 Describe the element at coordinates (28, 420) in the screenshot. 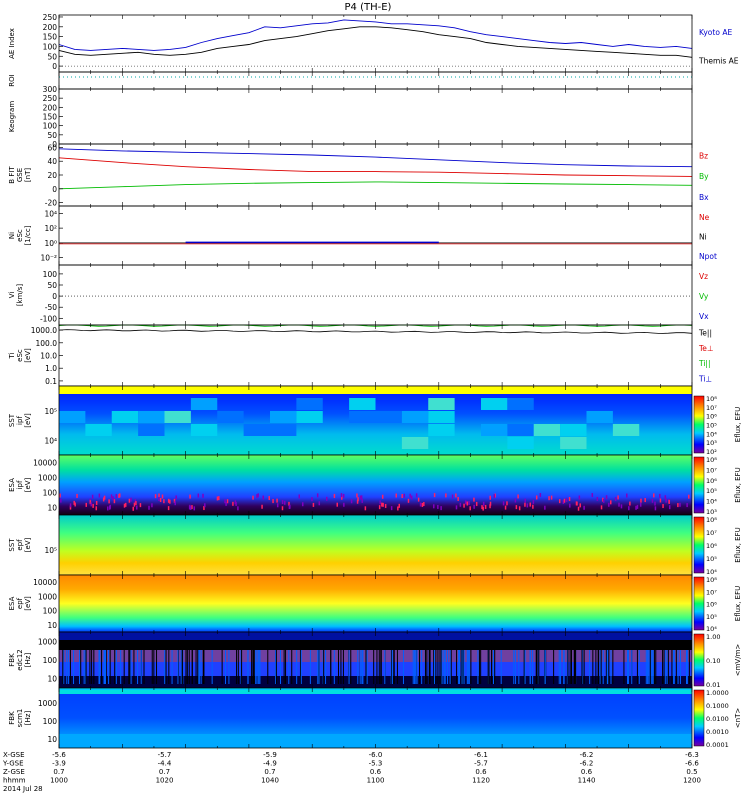

I see `panel-ylabel-sst_i: [eV]` at that location.